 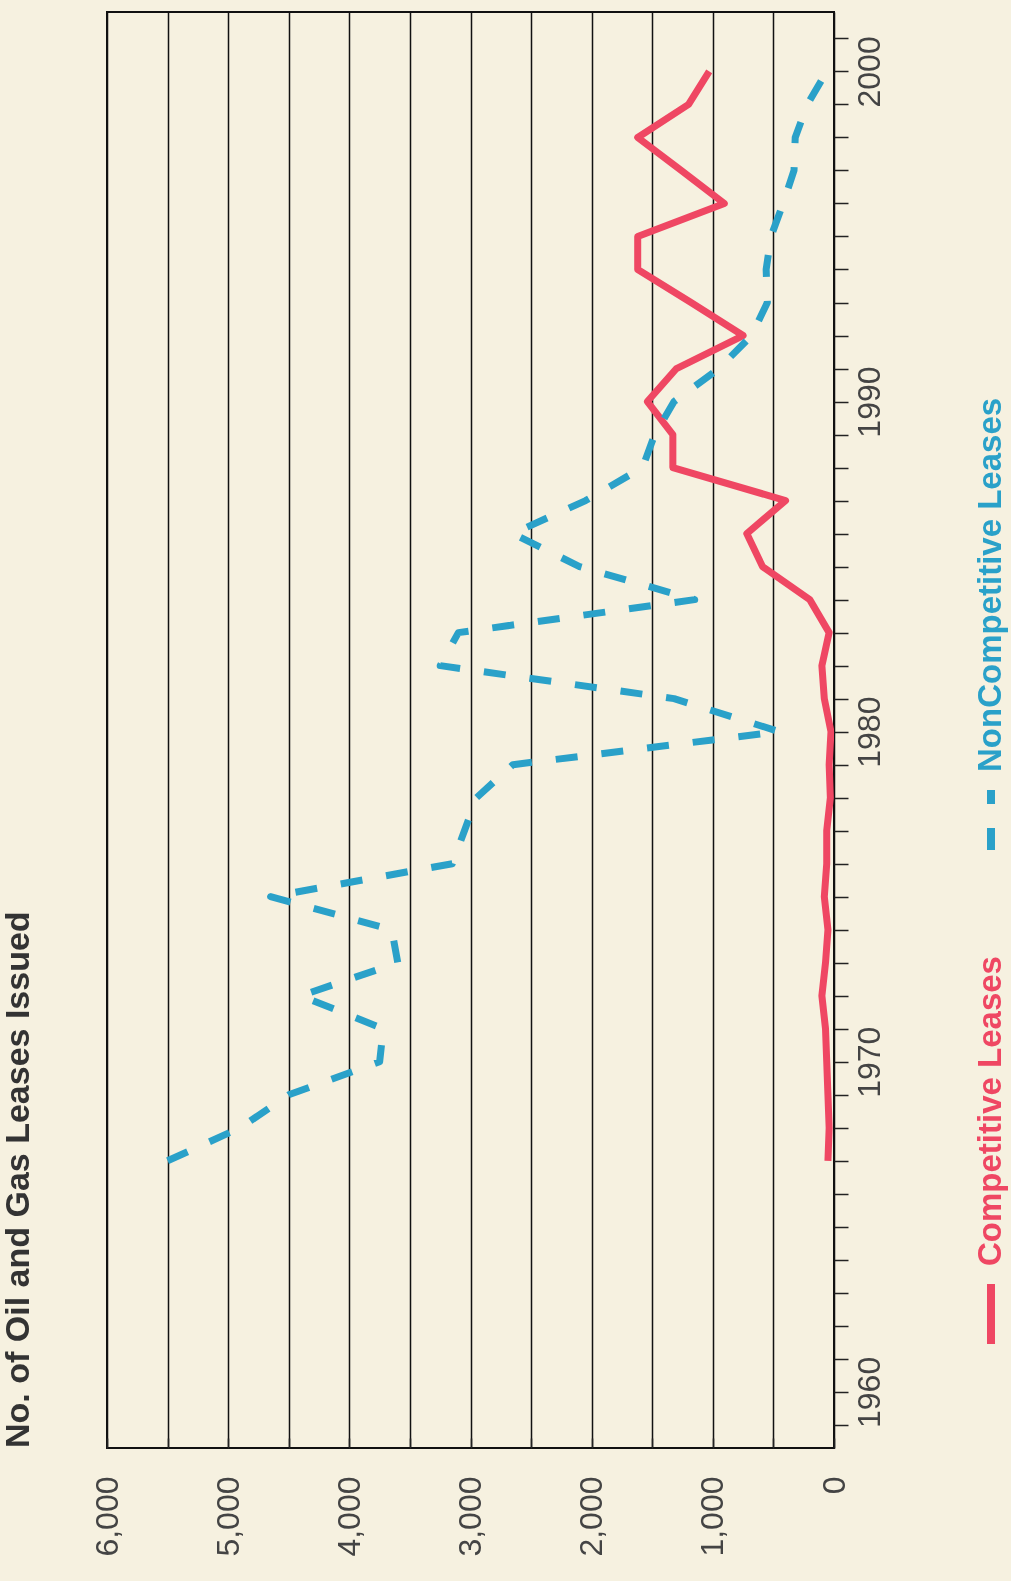 I want to click on text: Competitive Leases, so click(x=989, y=1111).